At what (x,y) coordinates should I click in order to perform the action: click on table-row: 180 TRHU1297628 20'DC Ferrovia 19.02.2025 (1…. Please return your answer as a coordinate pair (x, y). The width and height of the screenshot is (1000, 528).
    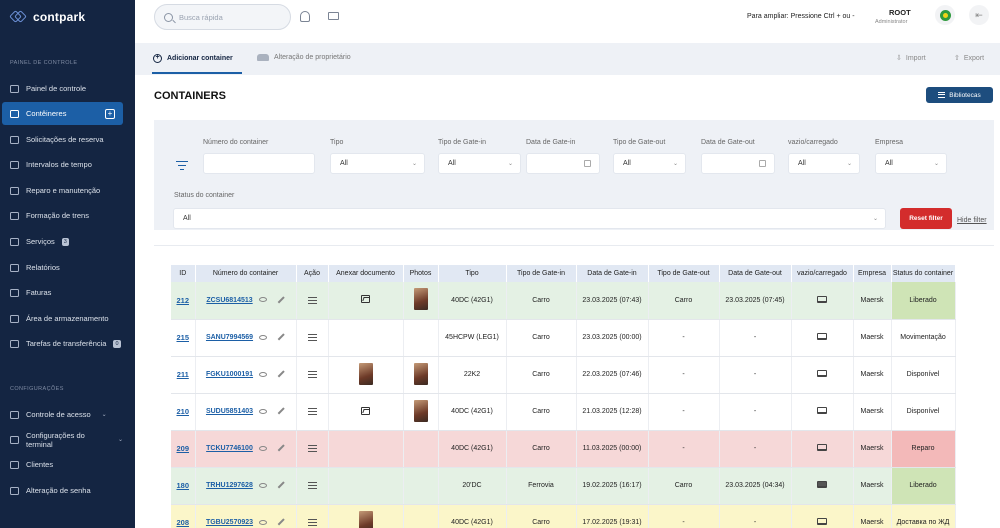
    Looking at the image, I should click on (563, 486).